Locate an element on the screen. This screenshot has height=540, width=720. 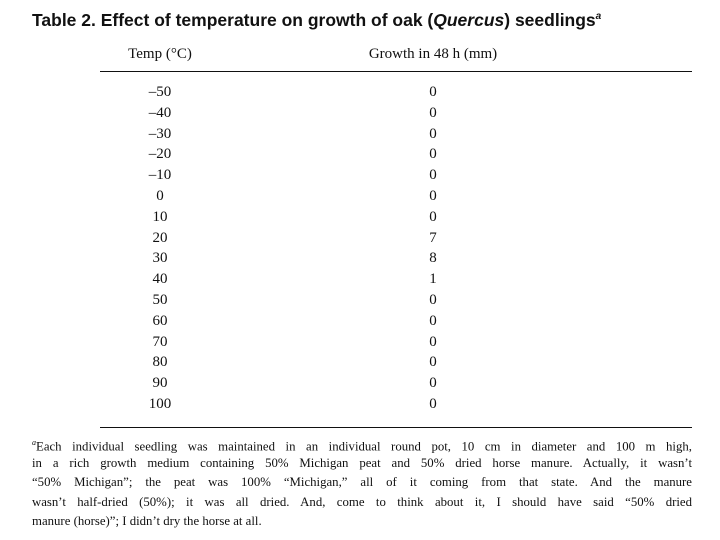
title-text: ) seedlings is located at coordinates (550, 20).